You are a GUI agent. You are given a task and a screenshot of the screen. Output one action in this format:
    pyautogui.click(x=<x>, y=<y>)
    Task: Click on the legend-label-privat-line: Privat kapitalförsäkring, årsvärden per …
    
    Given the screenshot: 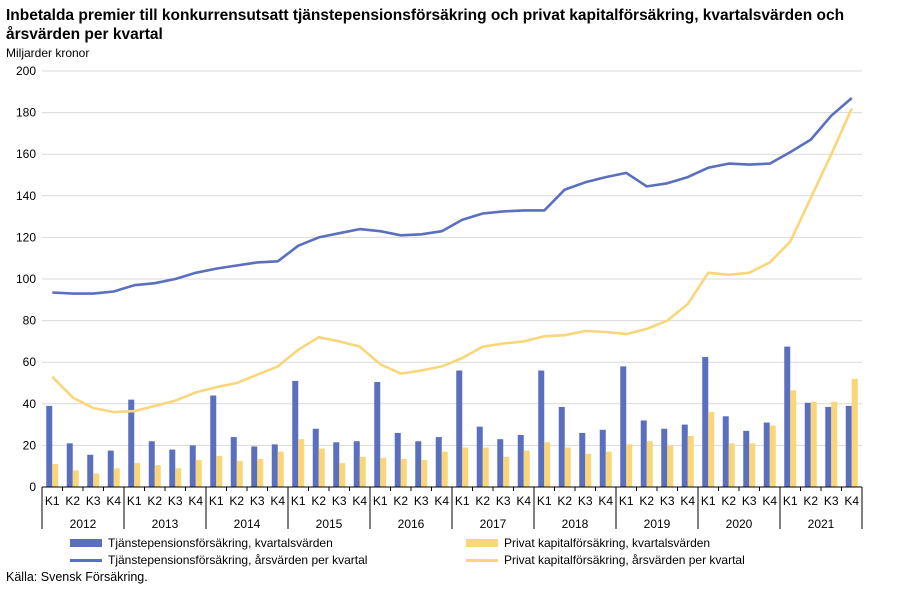 What is the action you would take?
    pyautogui.click(x=624, y=560)
    